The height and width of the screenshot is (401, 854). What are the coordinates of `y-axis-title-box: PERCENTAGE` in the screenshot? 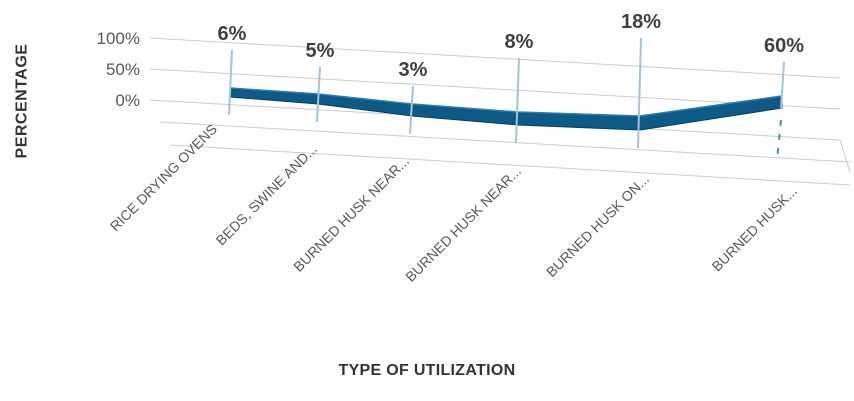 It's located at (22, 101).